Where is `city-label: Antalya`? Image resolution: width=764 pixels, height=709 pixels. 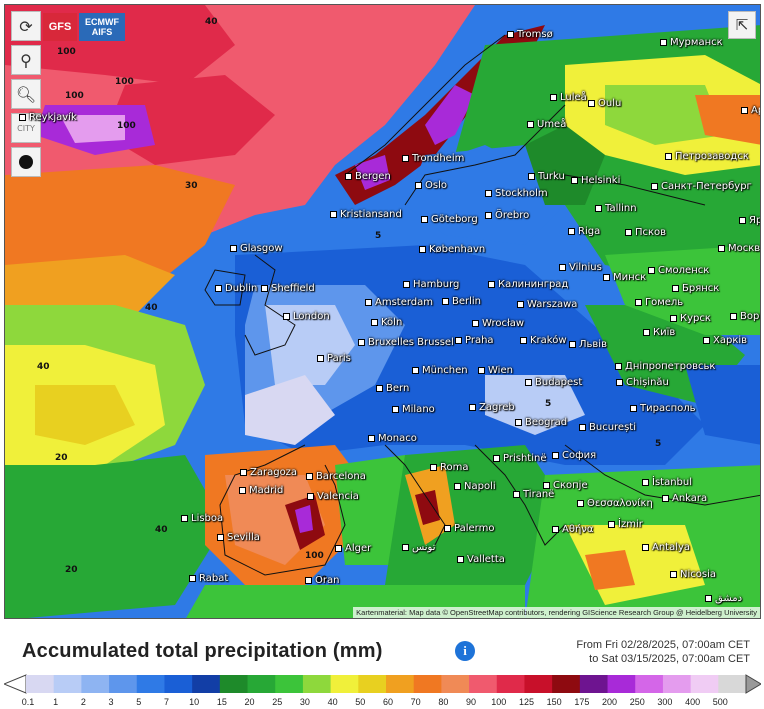
city-label: Antalya is located at coordinates (666, 547).